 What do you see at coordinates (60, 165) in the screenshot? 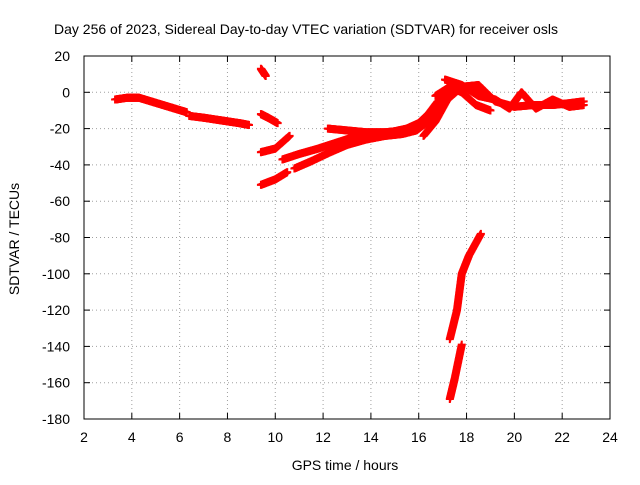
I see `y-tick-label: -40` at bounding box center [60, 165].